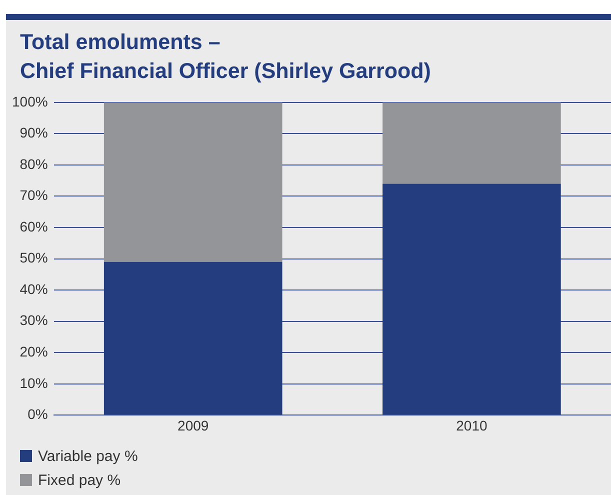  I want to click on y-tick-label: 20%, so click(34, 352).